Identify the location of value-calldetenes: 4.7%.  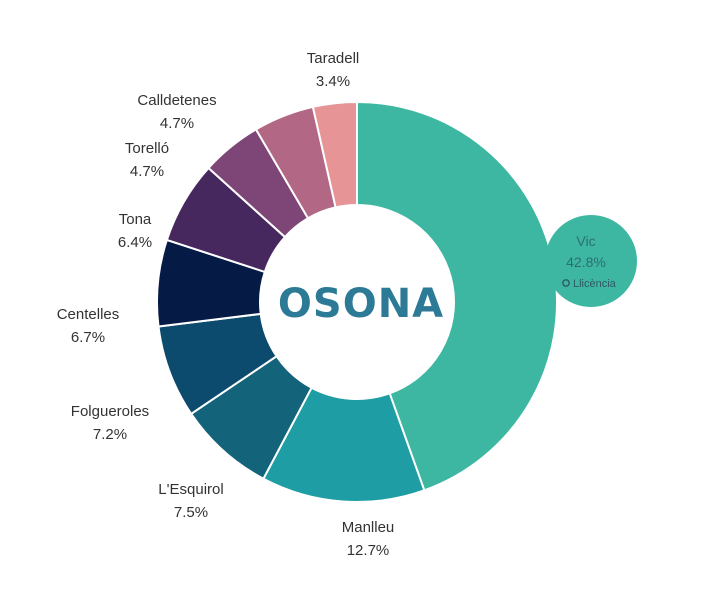
(177, 123).